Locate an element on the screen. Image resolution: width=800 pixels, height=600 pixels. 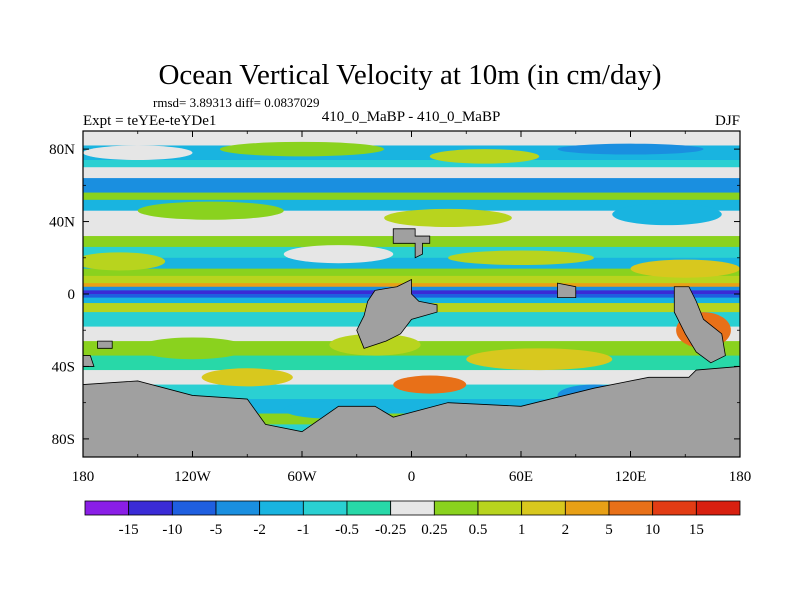
colorbar-label: -15 is located at coordinates (129, 530).